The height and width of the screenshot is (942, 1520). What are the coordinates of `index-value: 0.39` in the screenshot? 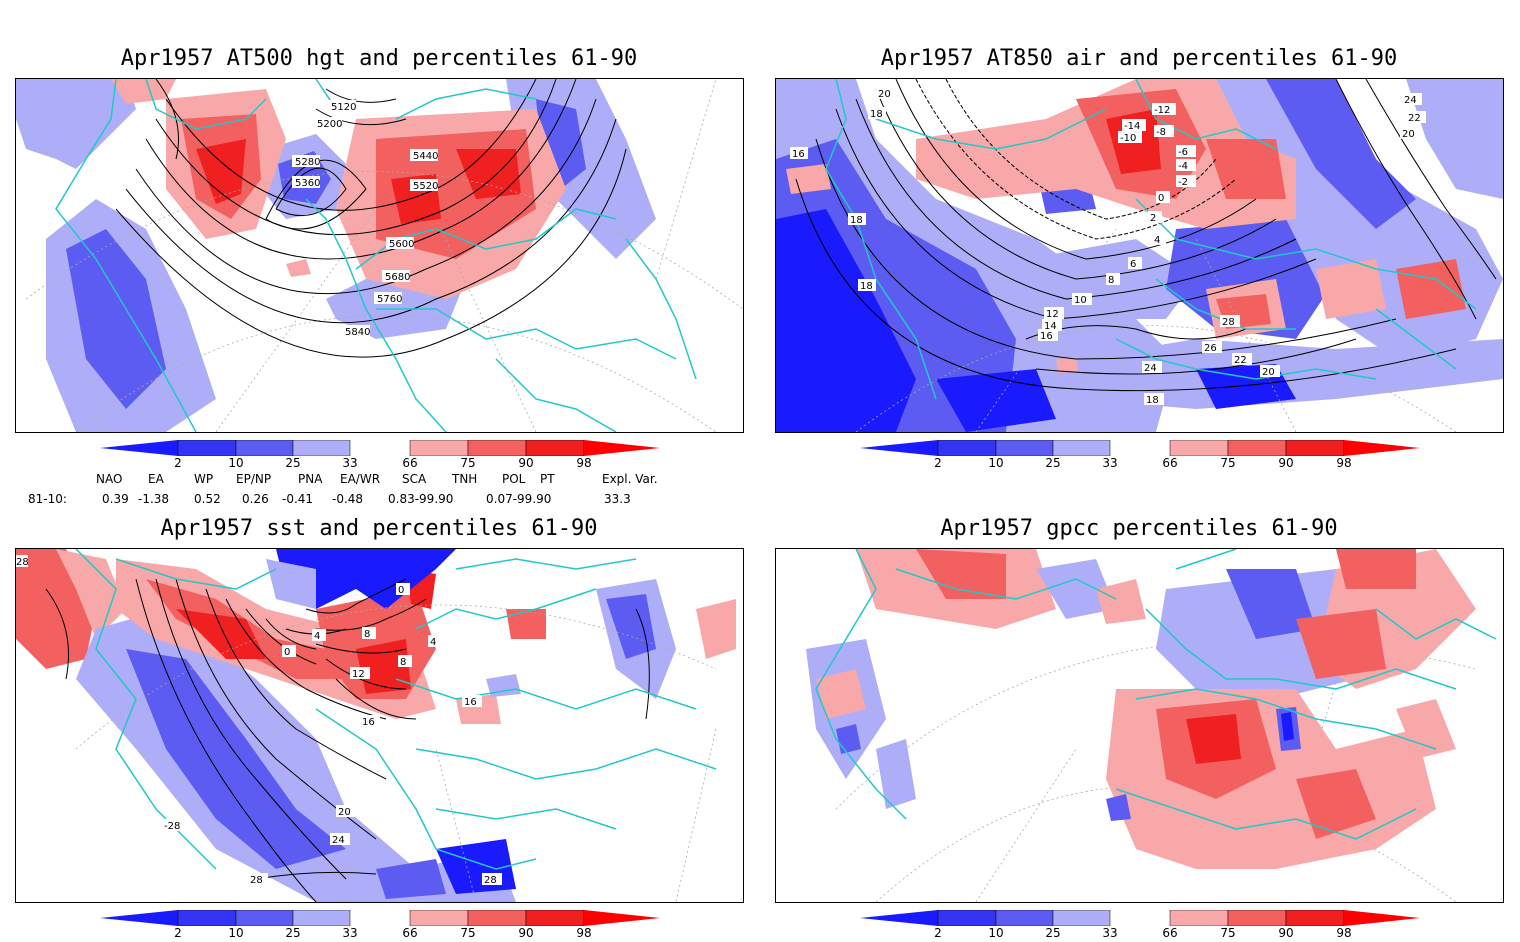 It's located at (115, 499).